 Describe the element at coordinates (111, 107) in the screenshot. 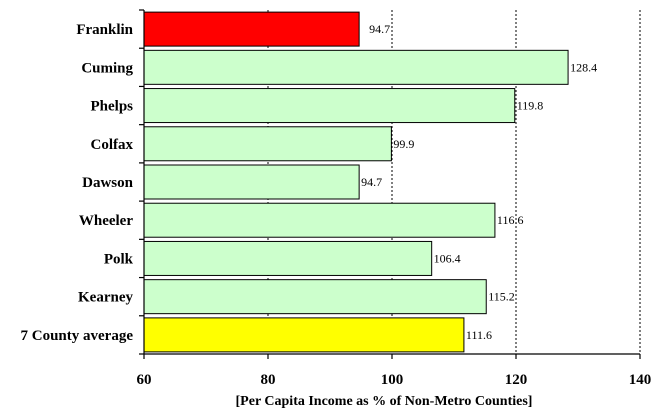

I see `category-label-phelps: Phelps` at that location.